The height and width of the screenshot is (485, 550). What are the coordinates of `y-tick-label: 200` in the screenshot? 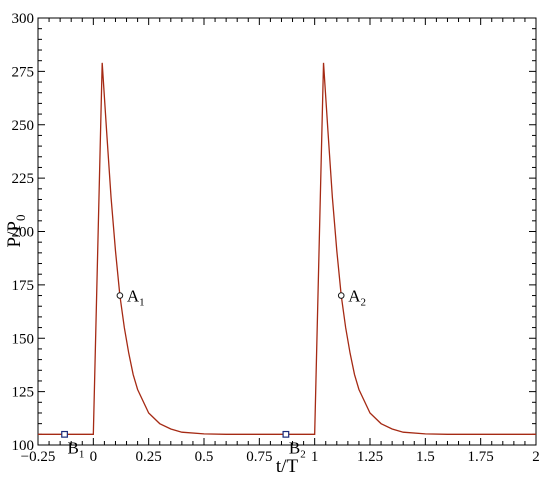 It's located at (23, 233).